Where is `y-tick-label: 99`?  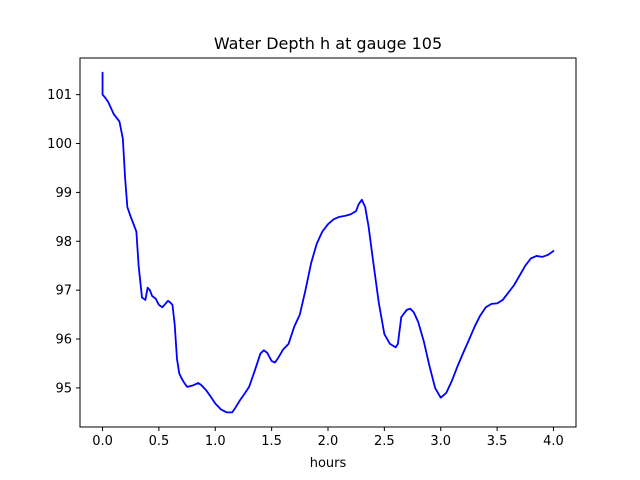 y-tick-label: 99 is located at coordinates (63, 193).